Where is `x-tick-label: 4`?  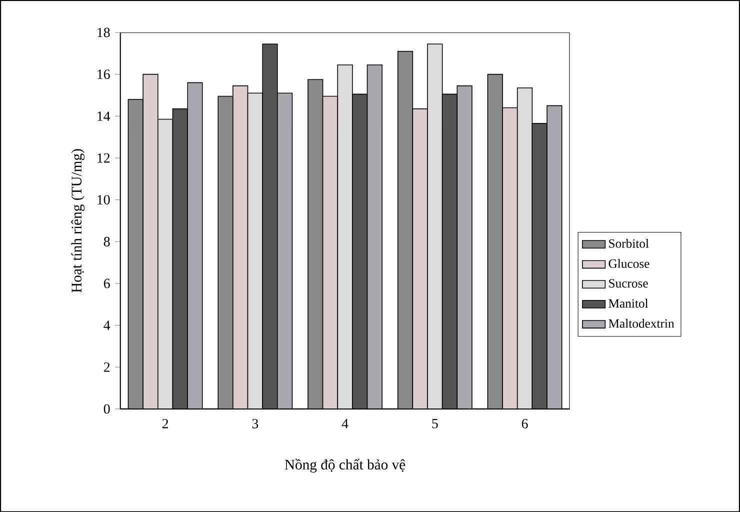 x-tick-label: 4 is located at coordinates (345, 423).